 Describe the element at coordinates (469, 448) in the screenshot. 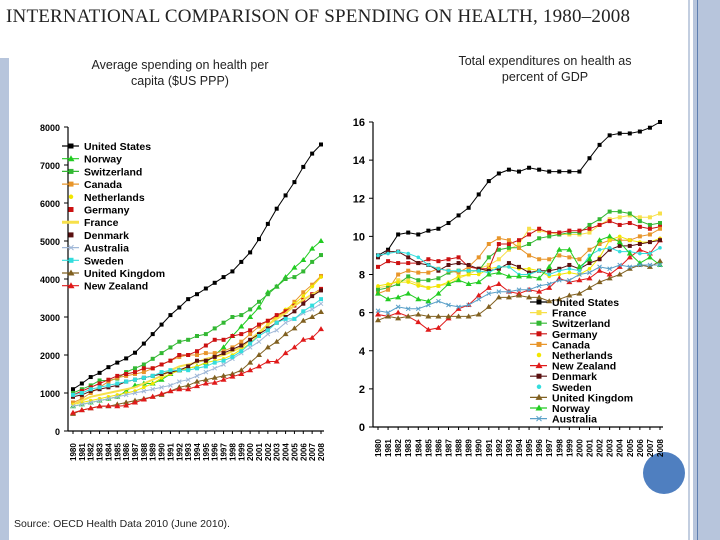

I see `x-tick-label: 1989` at that location.